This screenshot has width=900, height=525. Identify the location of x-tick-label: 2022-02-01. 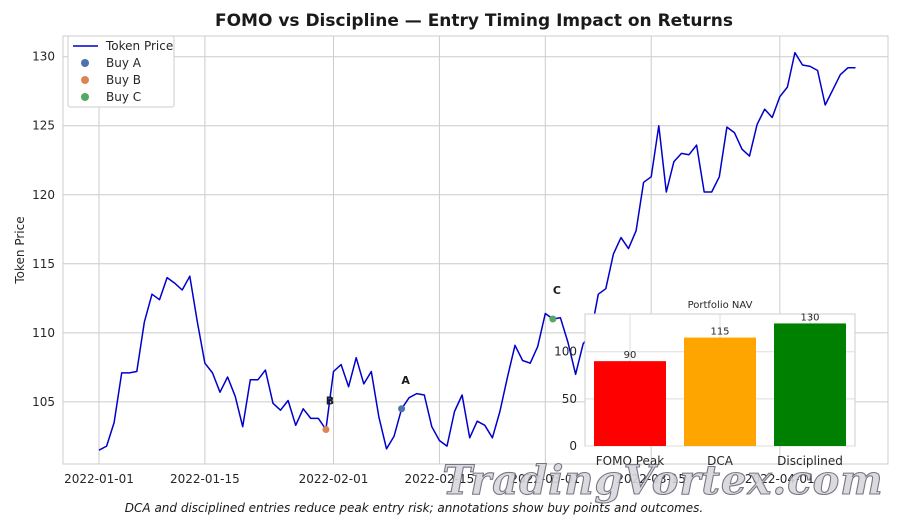
(334, 479).